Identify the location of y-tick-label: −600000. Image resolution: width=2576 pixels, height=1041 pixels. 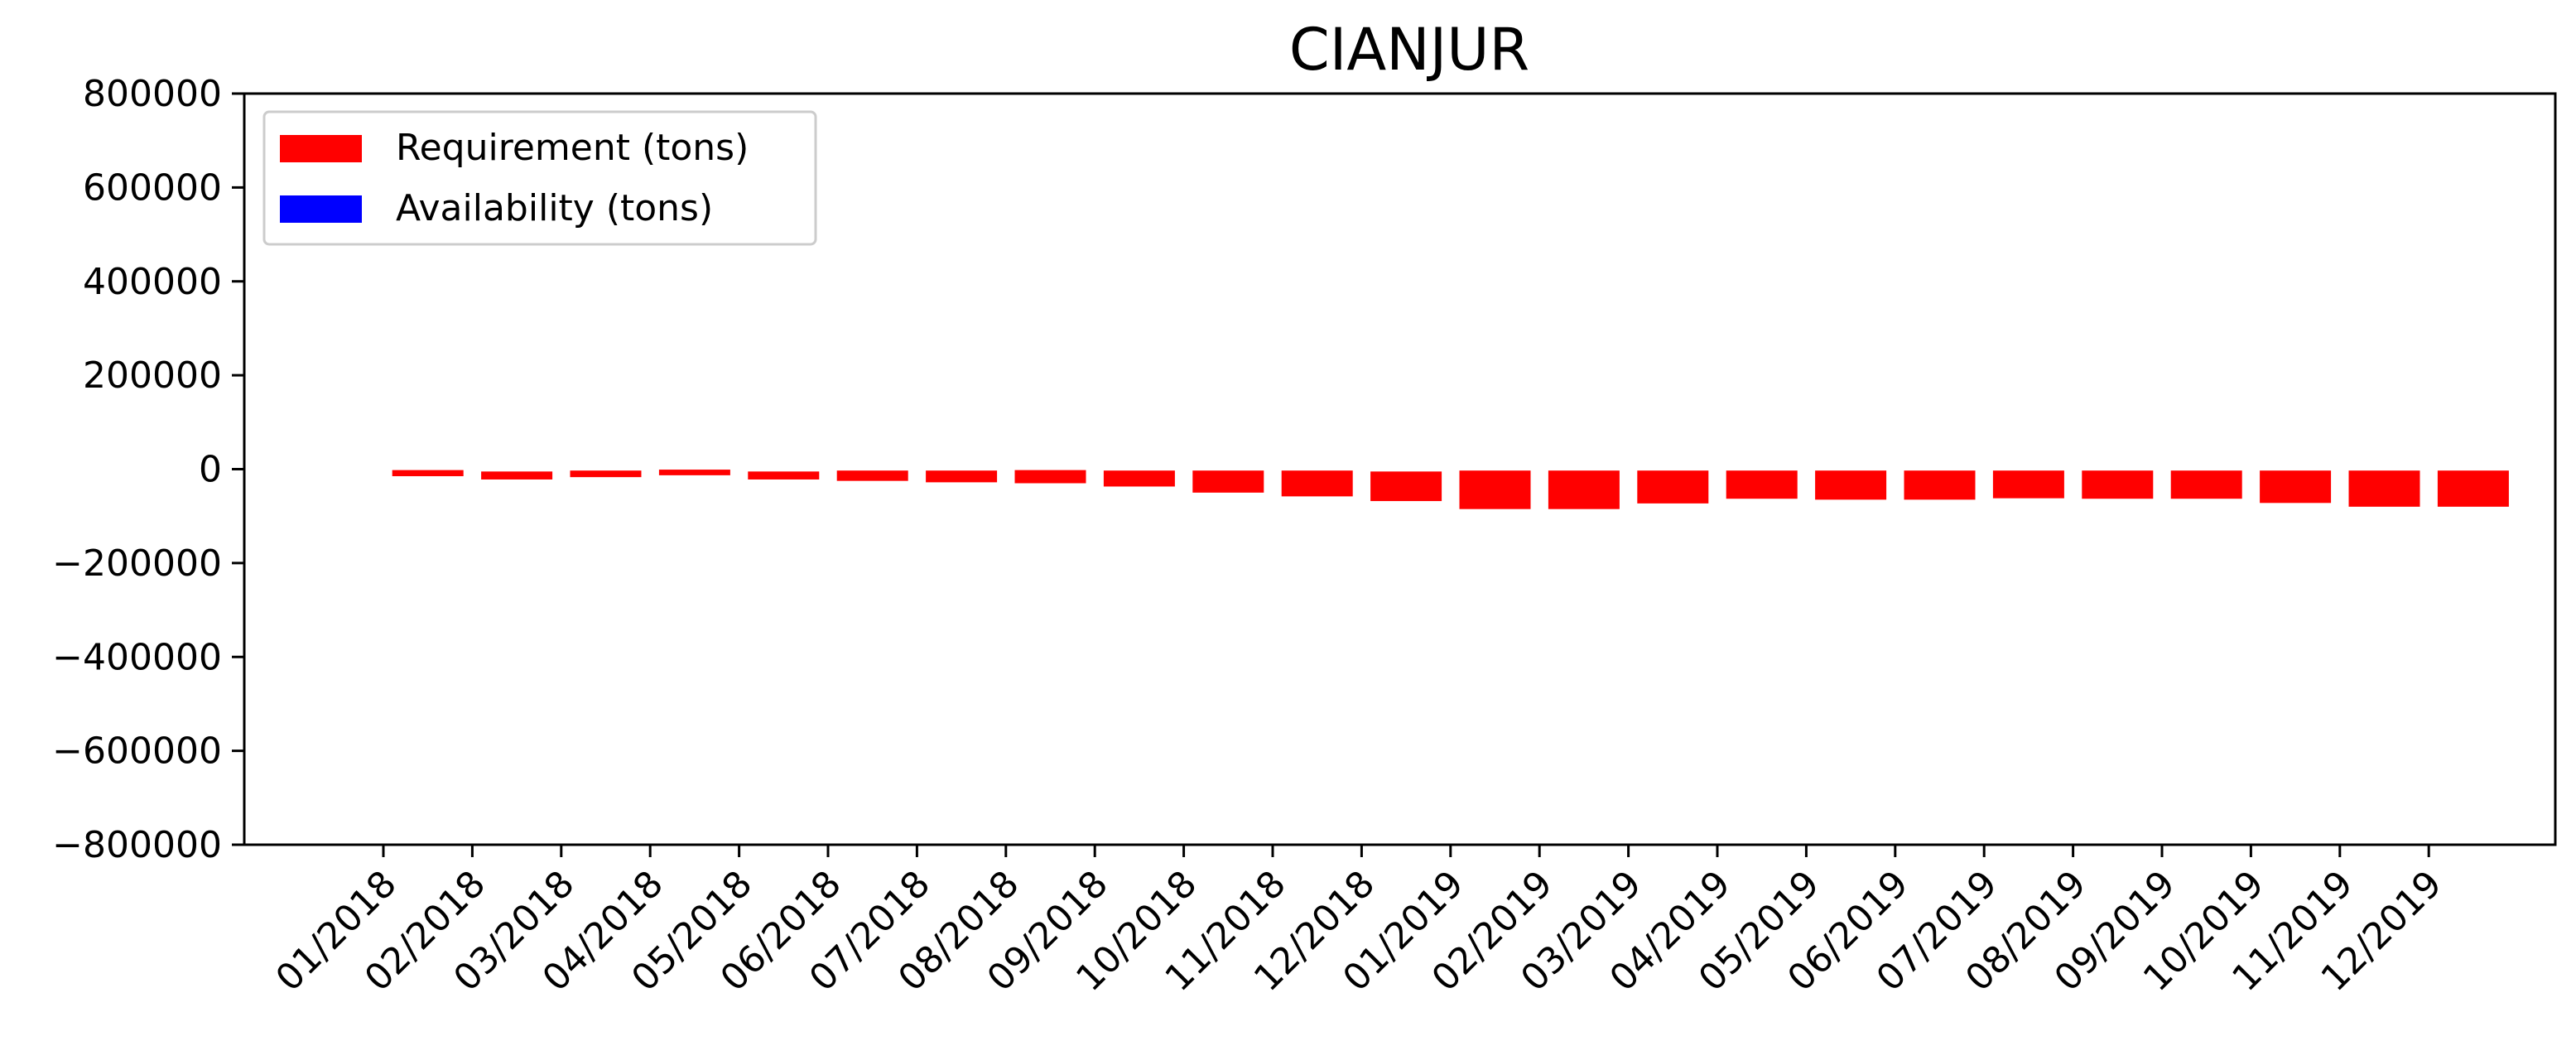
(137, 751).